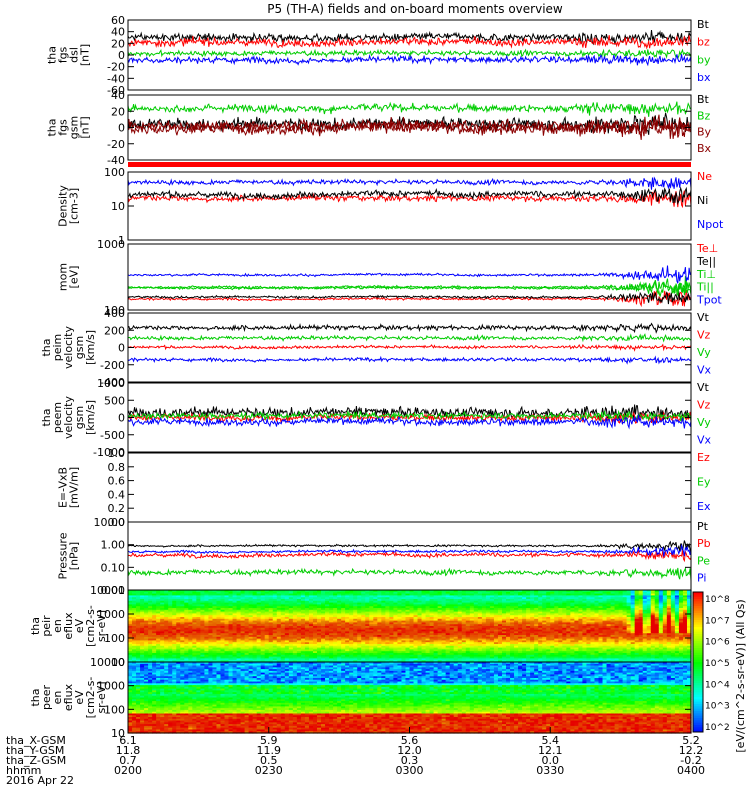  What do you see at coordinates (409, 338) in the screenshot?
I see `series-line-Vy` at bounding box center [409, 338].